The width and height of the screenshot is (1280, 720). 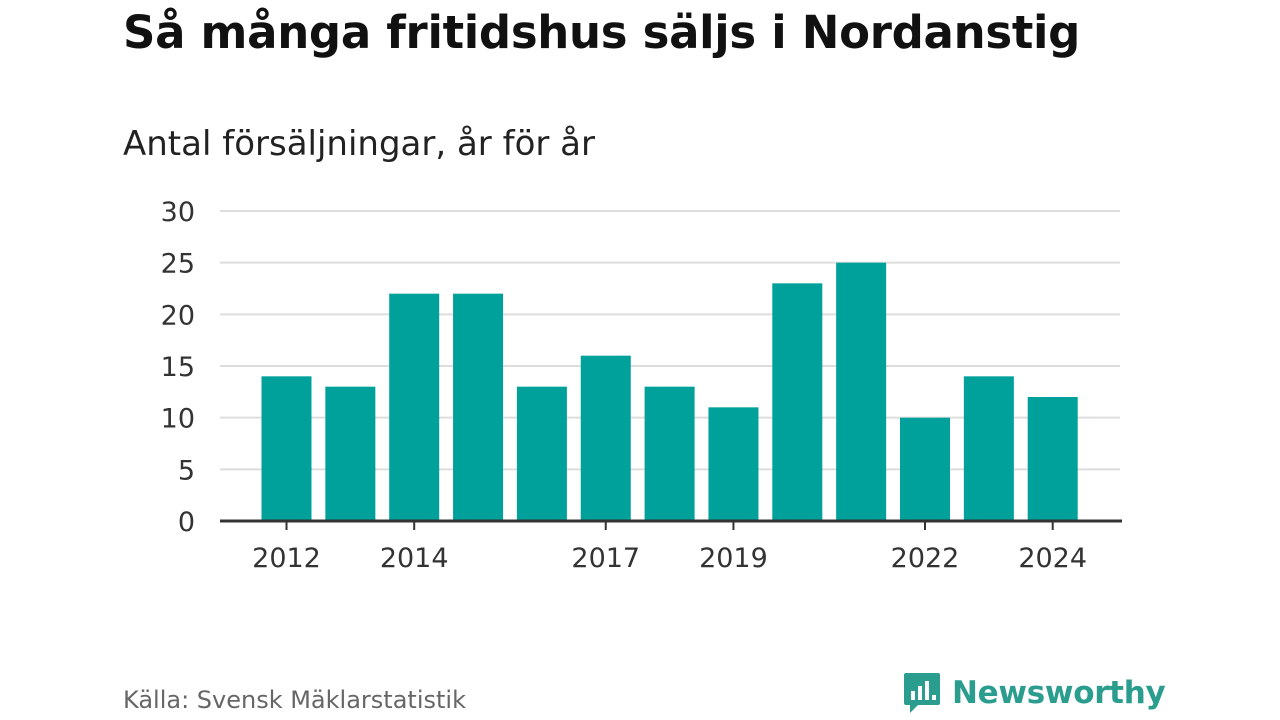 I want to click on brand-logo: Newsworthy, so click(x=1034, y=693).